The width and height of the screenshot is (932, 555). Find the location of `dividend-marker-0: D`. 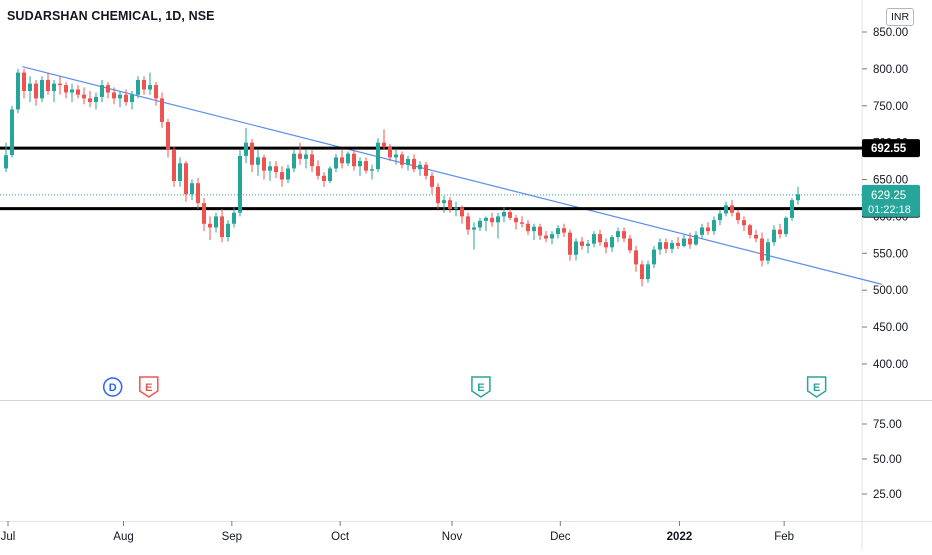

dividend-marker-0: D is located at coordinates (112, 387).